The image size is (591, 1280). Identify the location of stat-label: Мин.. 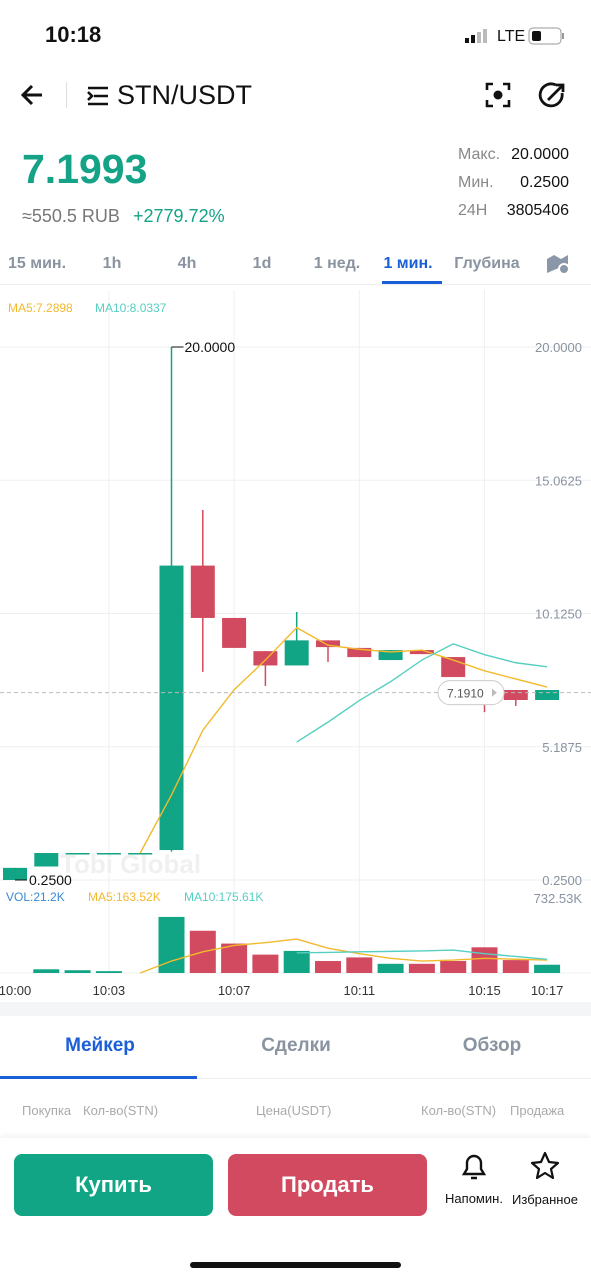
(476, 182).